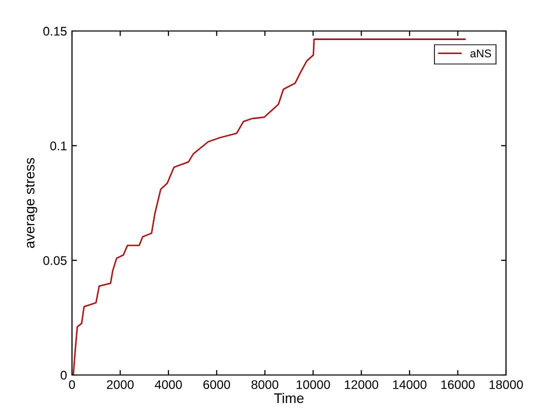 The height and width of the screenshot is (420, 560). What do you see at coordinates (481, 54) in the screenshot?
I see `legend-label: aNS` at bounding box center [481, 54].